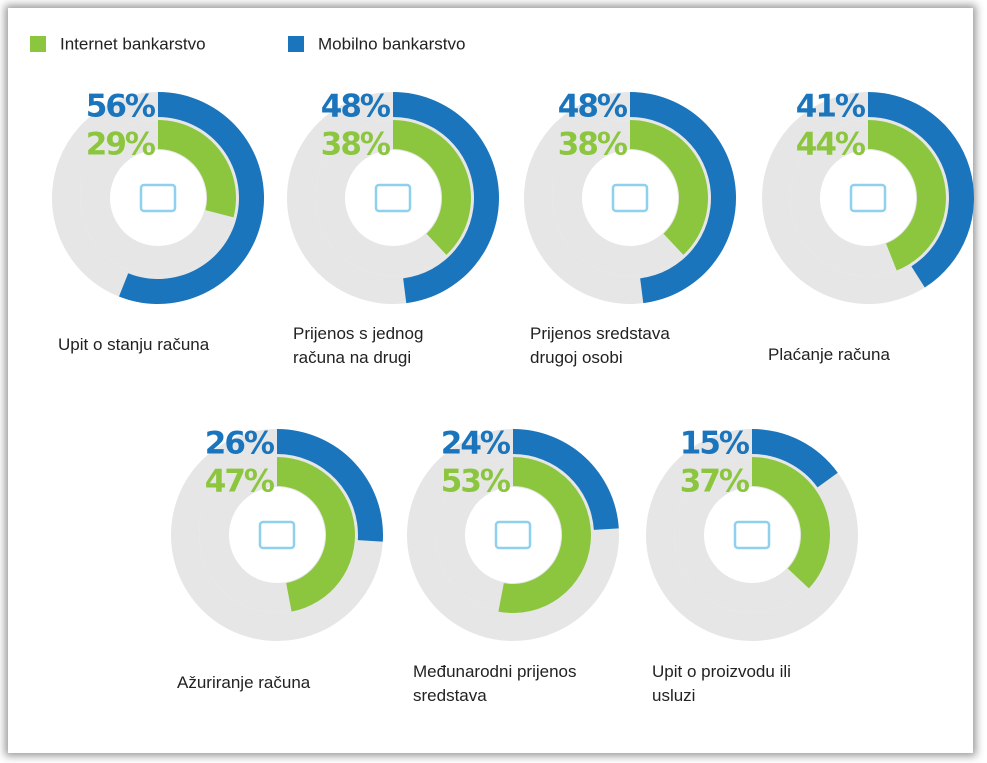 The width and height of the screenshot is (987, 763). I want to click on value-label: 47%, so click(240, 482).